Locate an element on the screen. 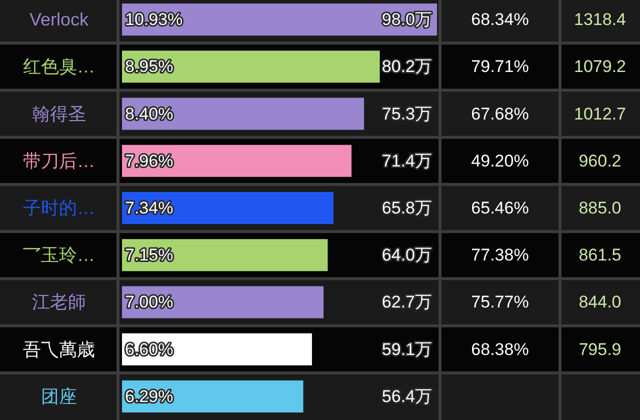 Image resolution: width=640 pixels, height=420 pixels. annotation: 6.60% is located at coordinates (149, 349).